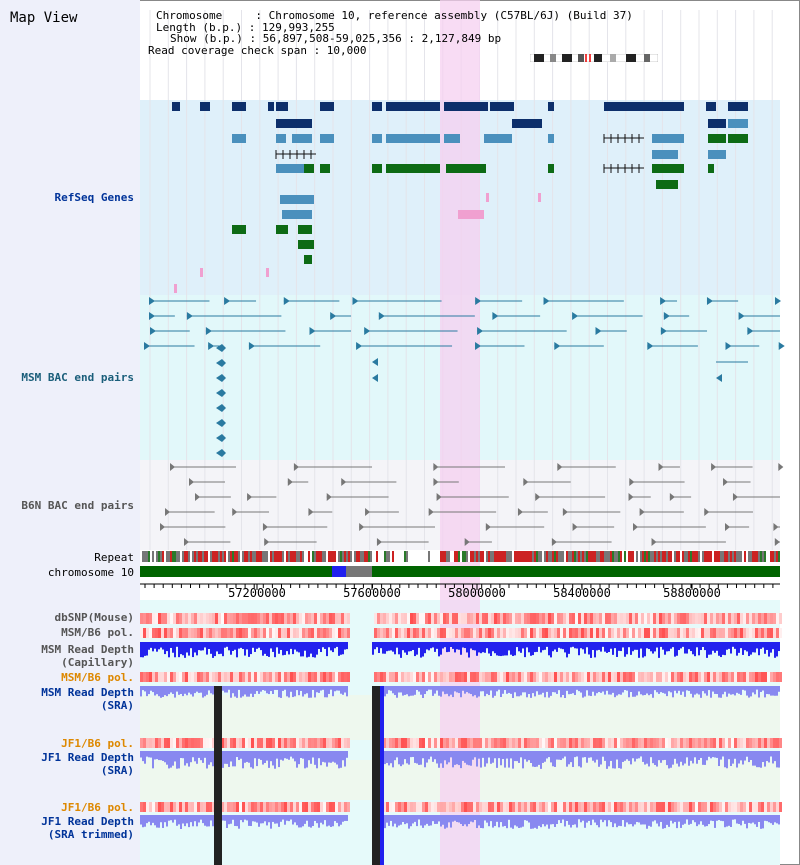 The width and height of the screenshot is (800, 865). What do you see at coordinates (94, 197) in the screenshot?
I see `label-refseq-genes: RefSeq Genes` at bounding box center [94, 197].